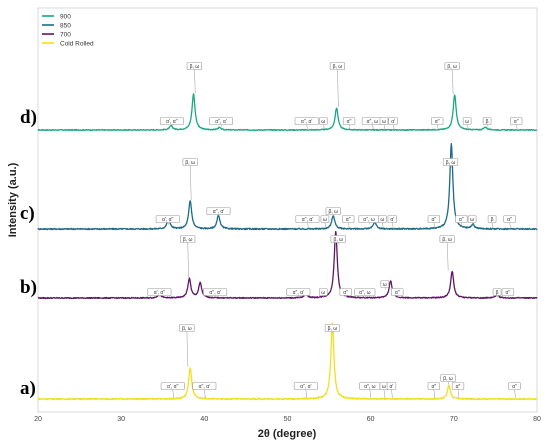 This screenshot has height=446, width=550. I want to click on x-tick-label: 50, so click(288, 419).